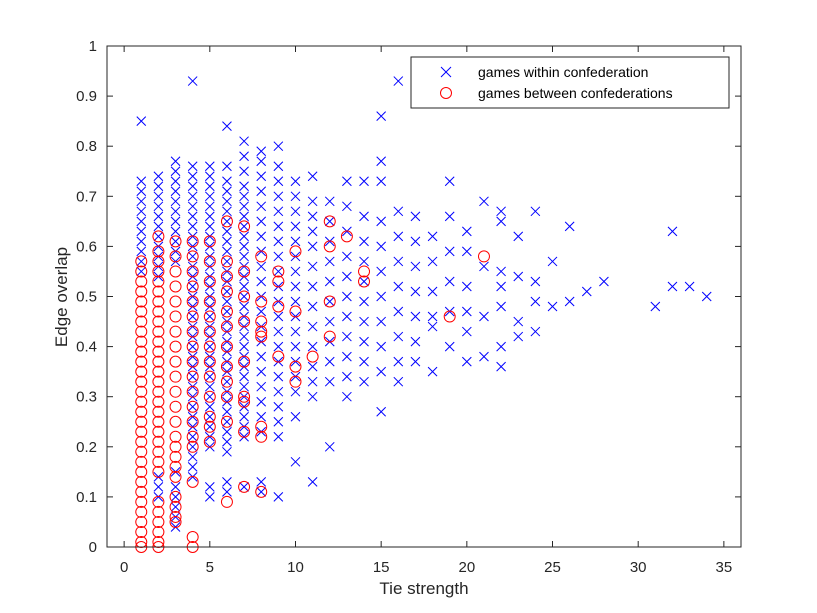 This screenshot has height=613, width=817. Describe the element at coordinates (86, 397) in the screenshot. I see `y-tick-label: 0.3` at that location.